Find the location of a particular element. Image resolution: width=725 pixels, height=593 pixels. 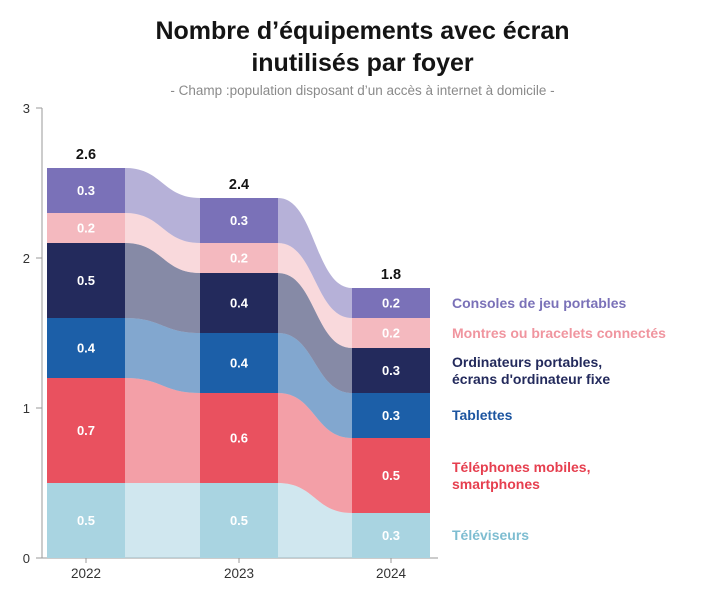

segment-value-label: 0.6 is located at coordinates (239, 438).